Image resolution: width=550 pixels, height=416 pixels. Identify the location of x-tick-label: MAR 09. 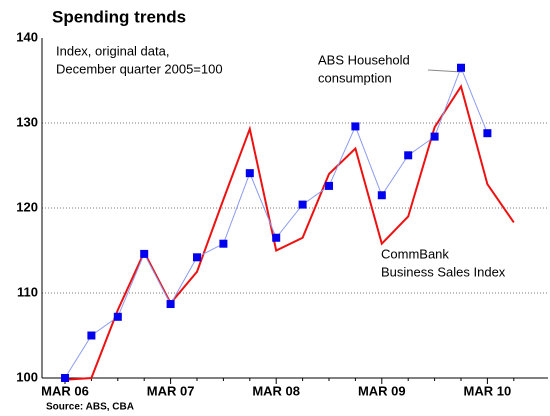
(382, 390).